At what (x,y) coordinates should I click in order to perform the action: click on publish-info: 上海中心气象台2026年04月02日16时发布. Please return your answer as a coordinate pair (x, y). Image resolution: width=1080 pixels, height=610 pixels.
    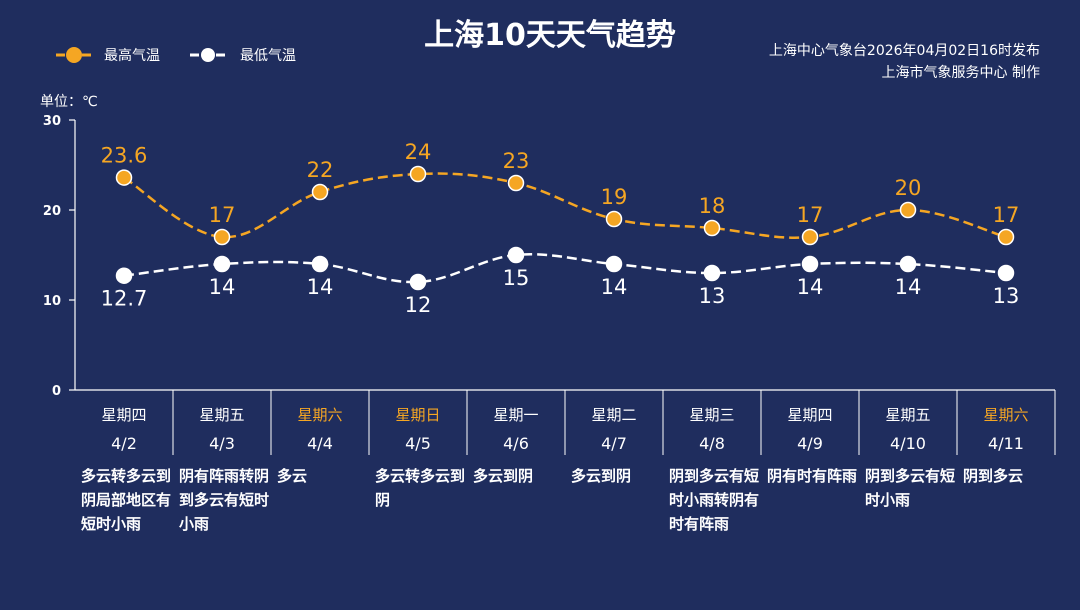
    Looking at the image, I should click on (904, 51).